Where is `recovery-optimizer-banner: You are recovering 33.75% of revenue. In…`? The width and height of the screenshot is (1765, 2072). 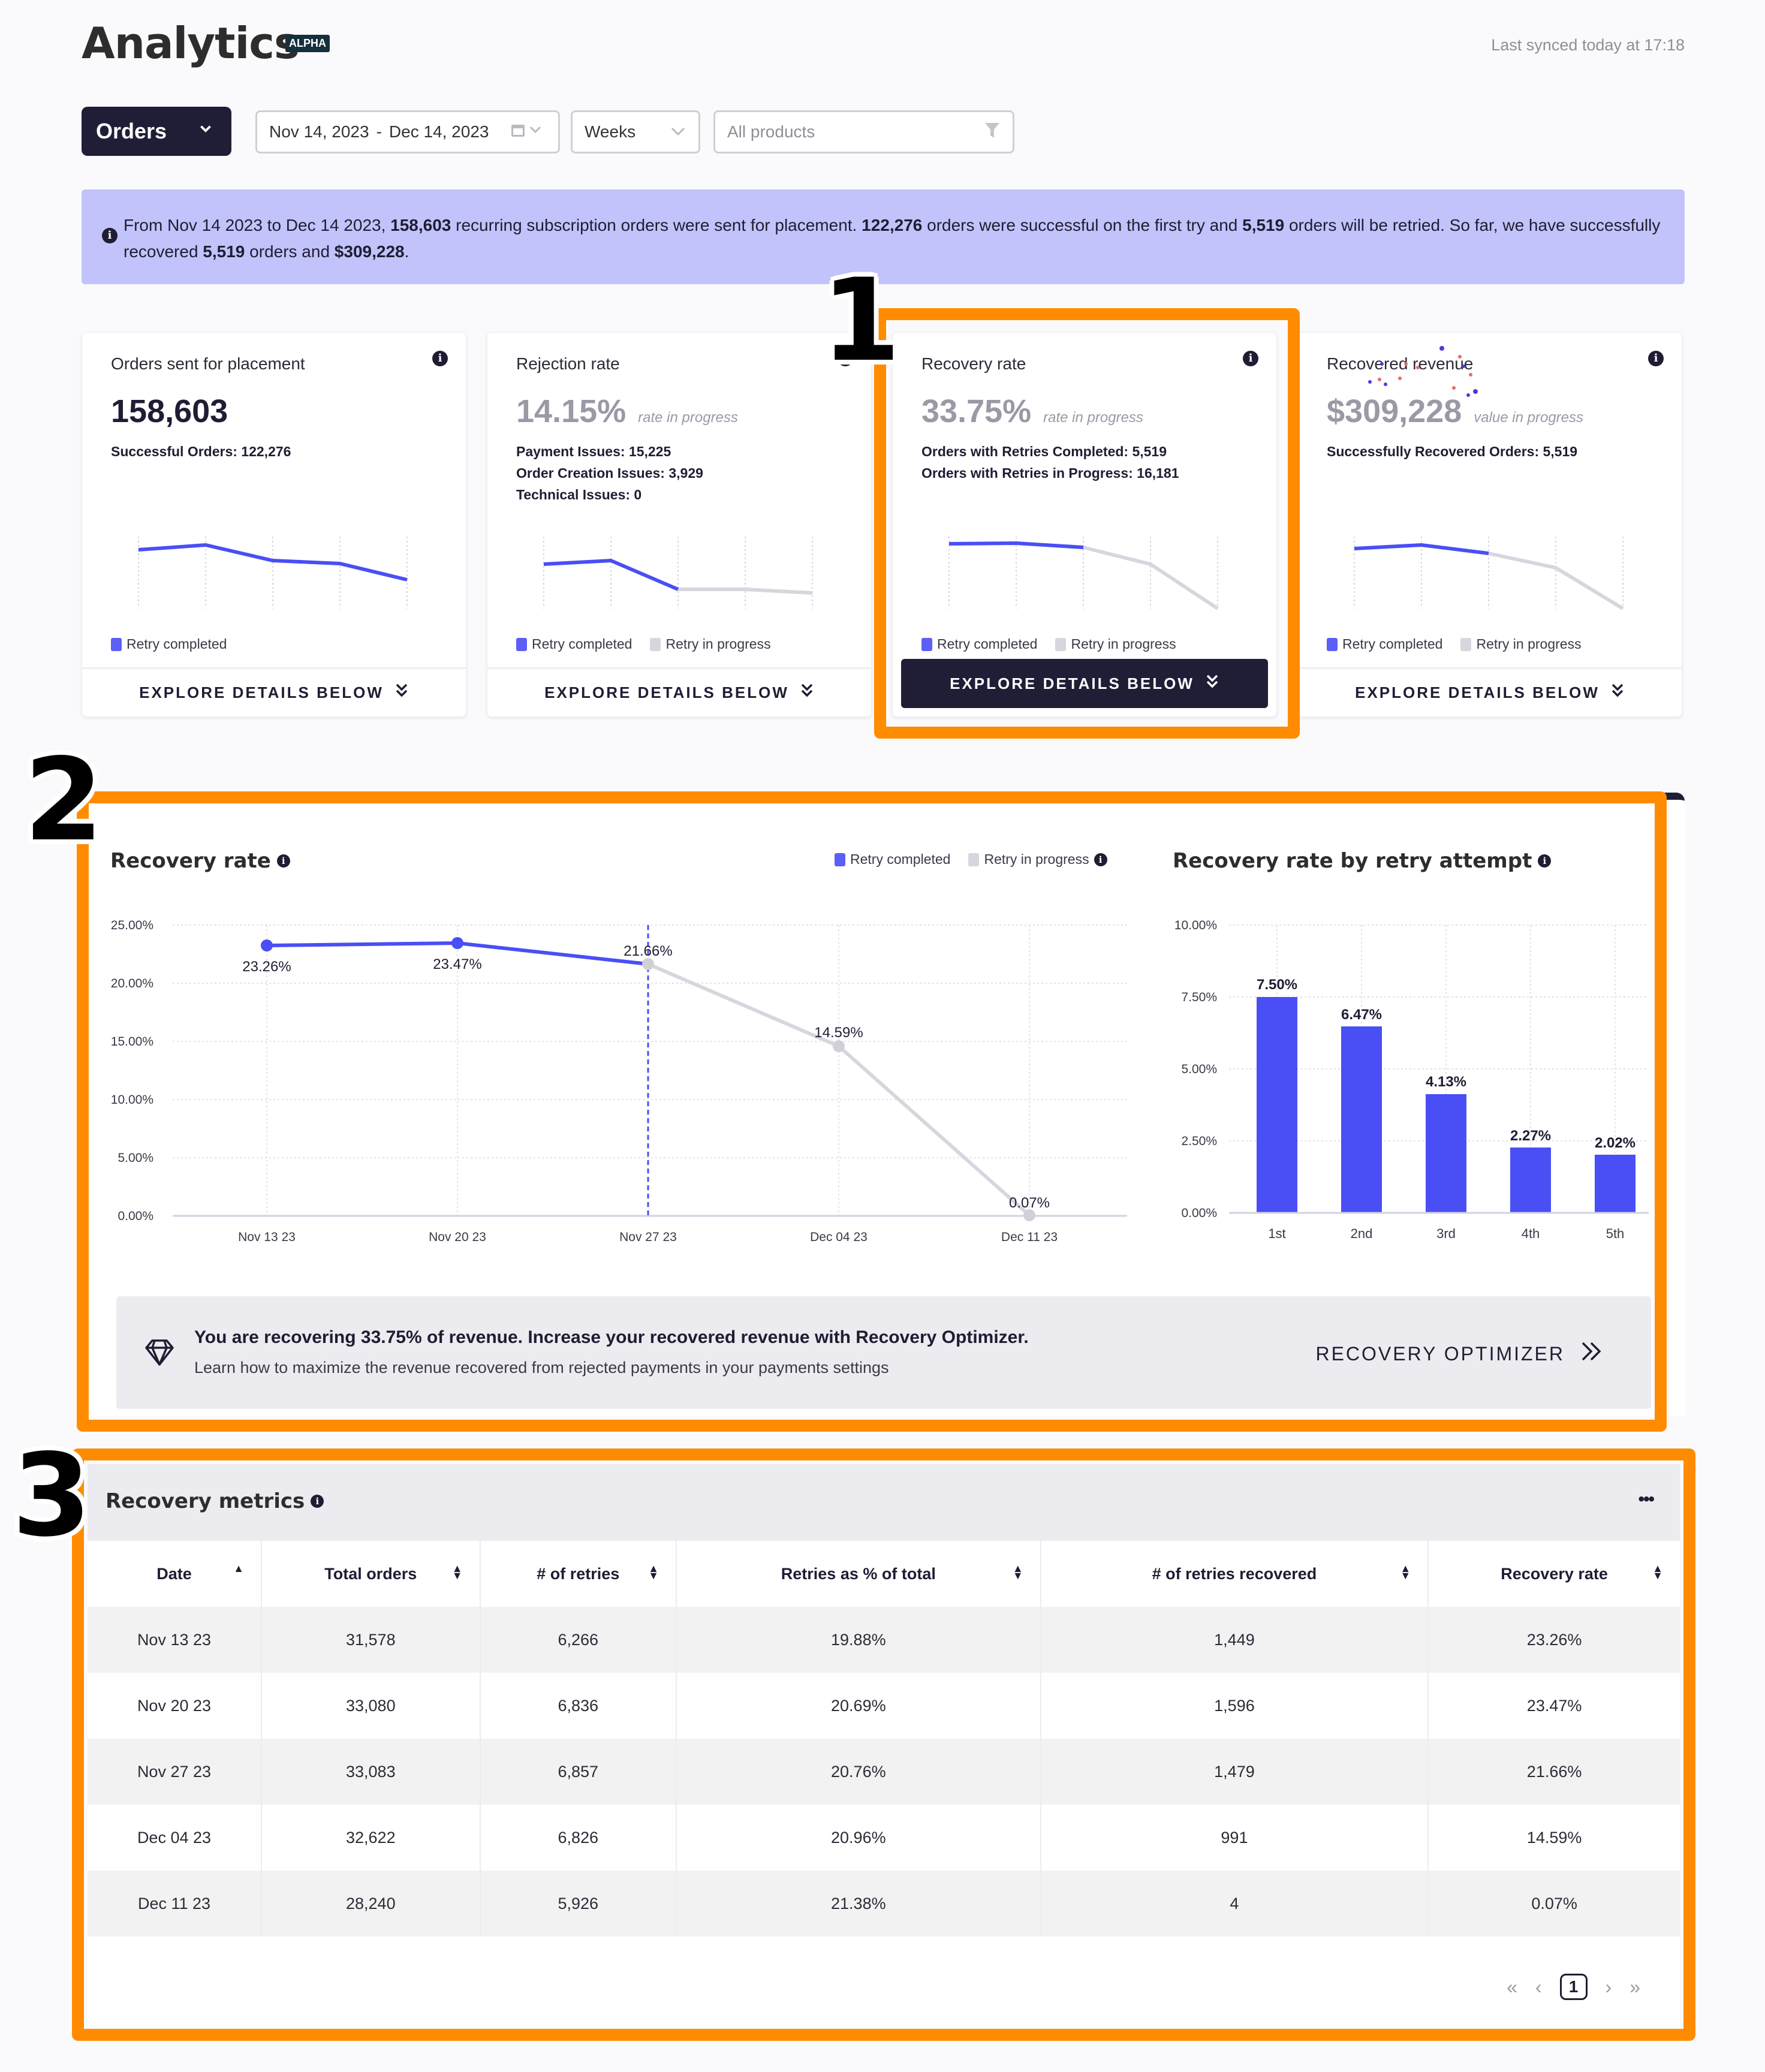 recovery-optimizer-banner: You are recovering 33.75% of revenue. In… is located at coordinates (883, 1352).